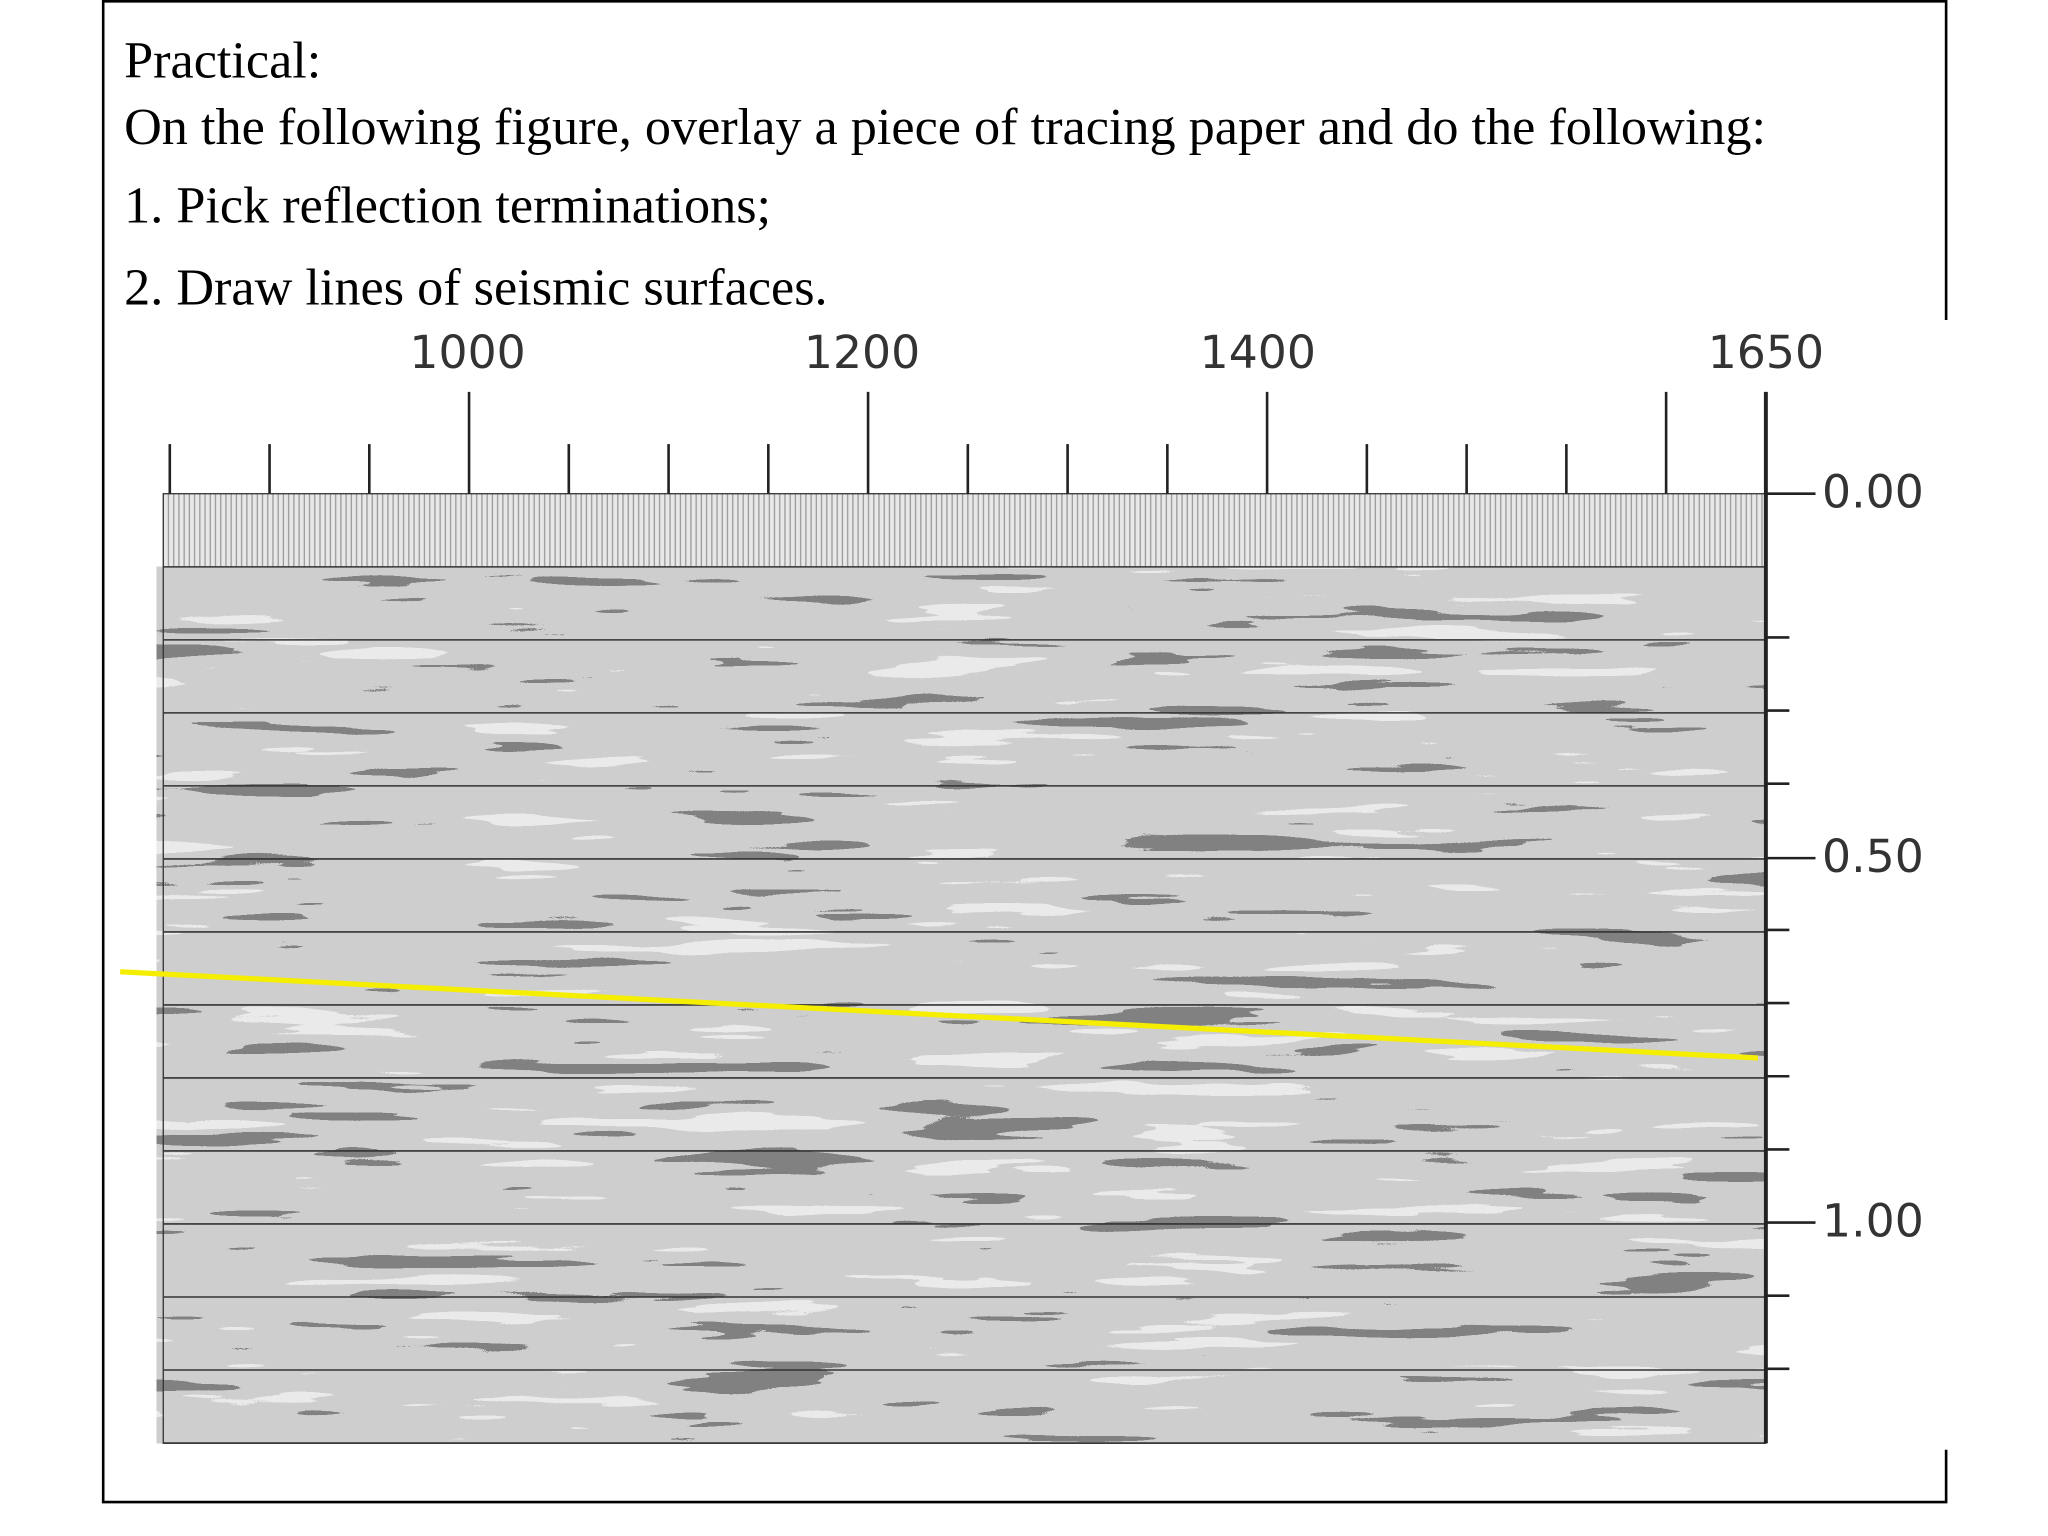 This screenshot has width=2048, height=1536. I want to click on step: 2. Draw lines of seismic surfaces., so click(476, 288).